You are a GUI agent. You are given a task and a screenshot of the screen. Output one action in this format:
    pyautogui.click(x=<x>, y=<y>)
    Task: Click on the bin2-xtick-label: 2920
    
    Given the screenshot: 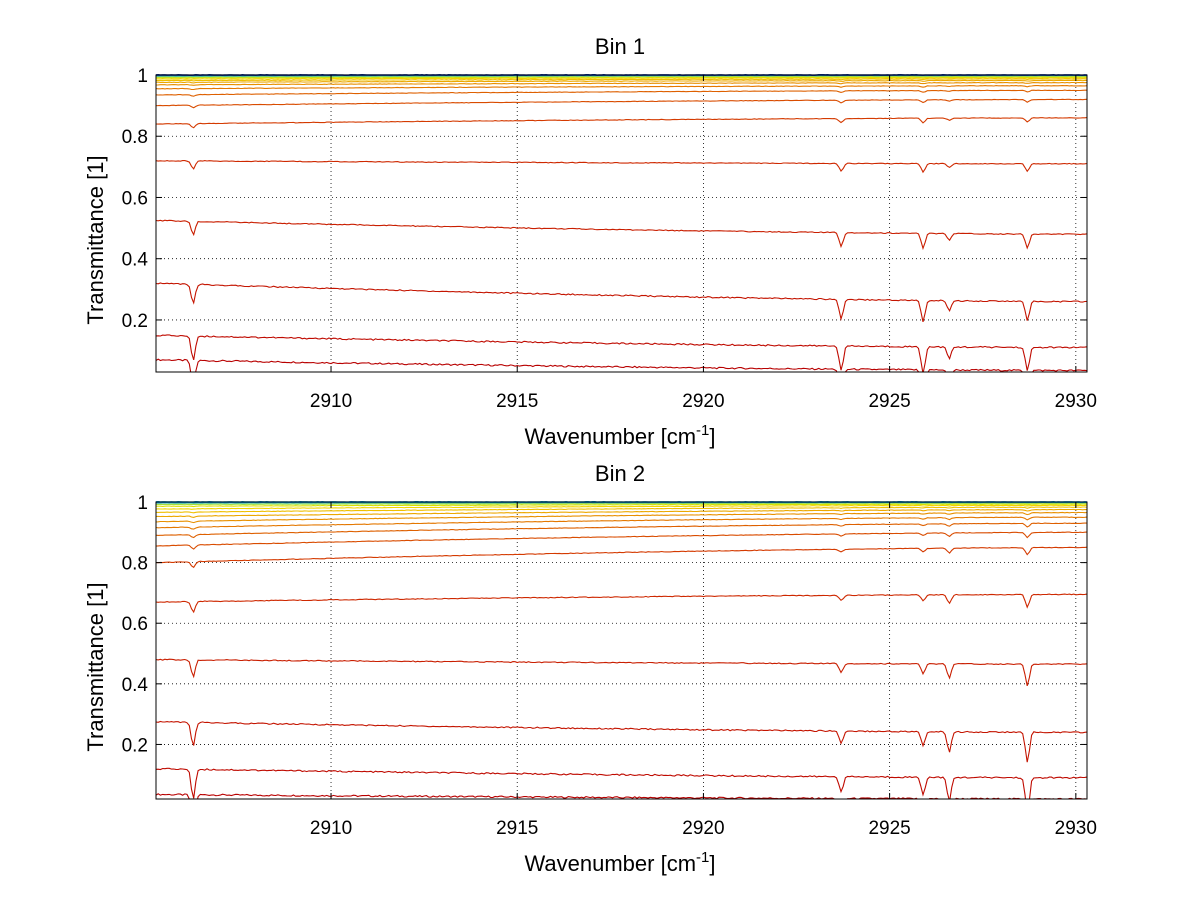 What is the action you would take?
    pyautogui.click(x=703, y=828)
    